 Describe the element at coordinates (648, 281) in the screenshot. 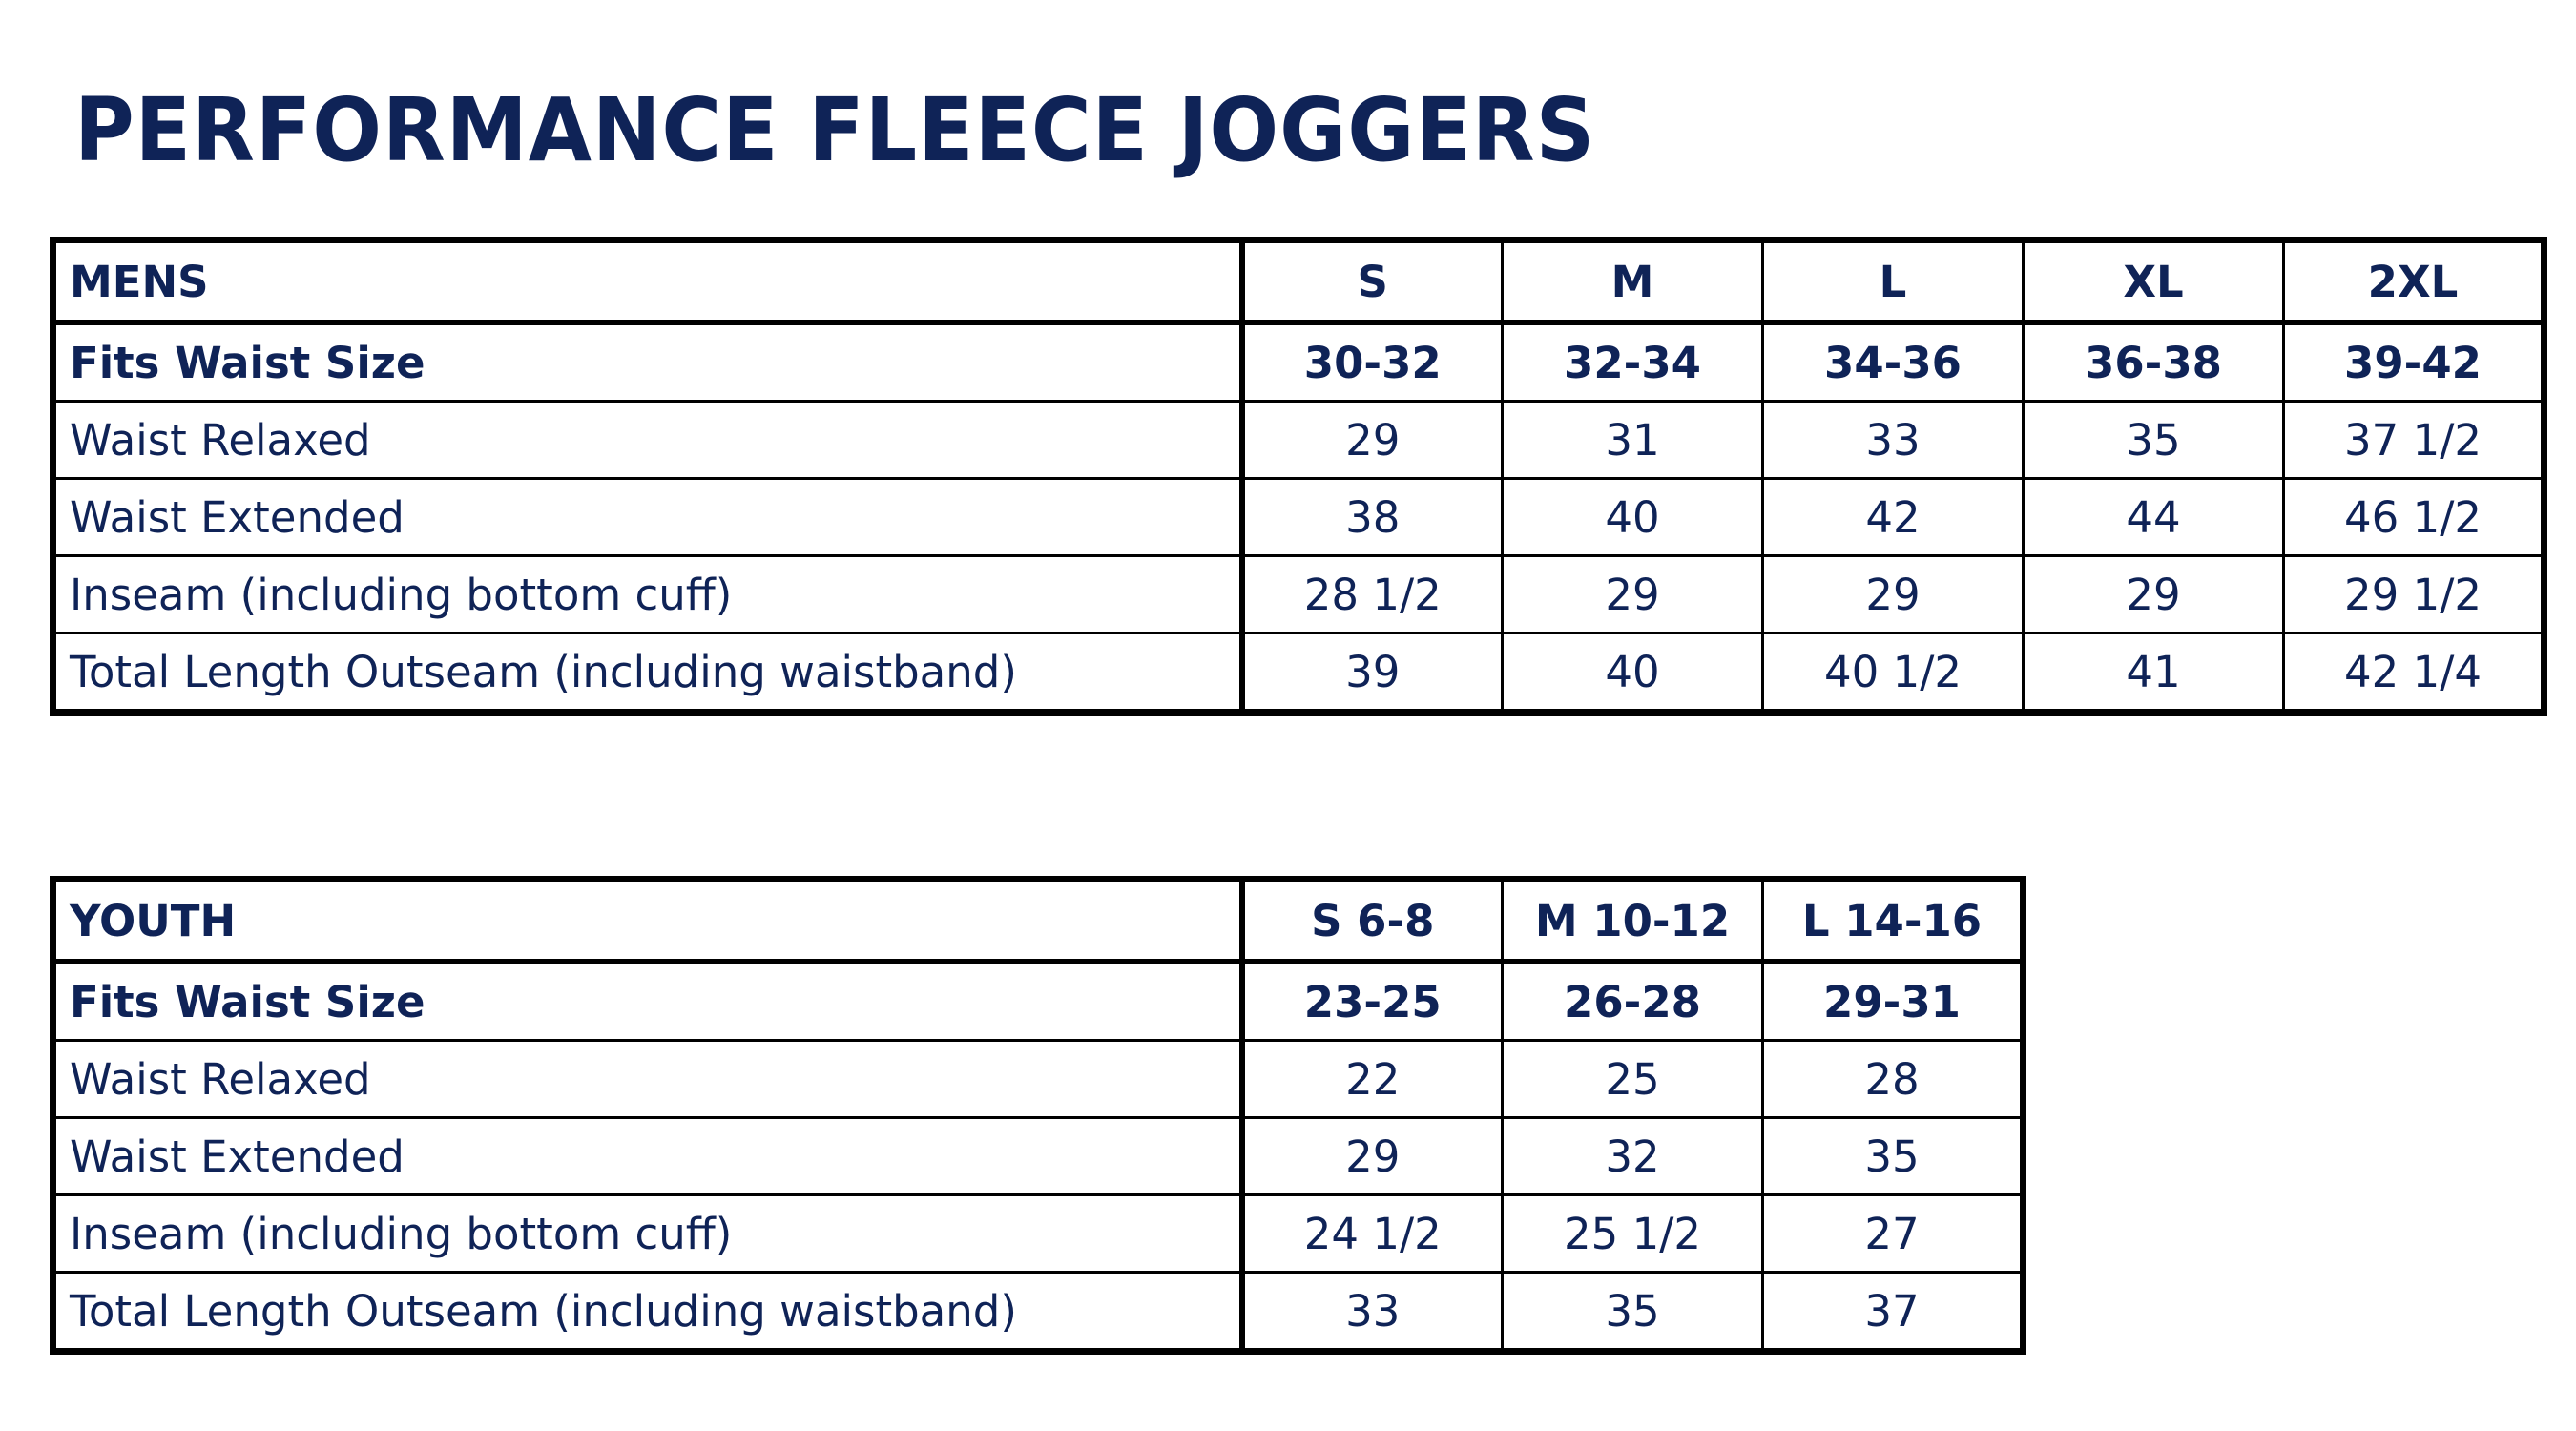

I see `mens-header-label: MENS` at that location.